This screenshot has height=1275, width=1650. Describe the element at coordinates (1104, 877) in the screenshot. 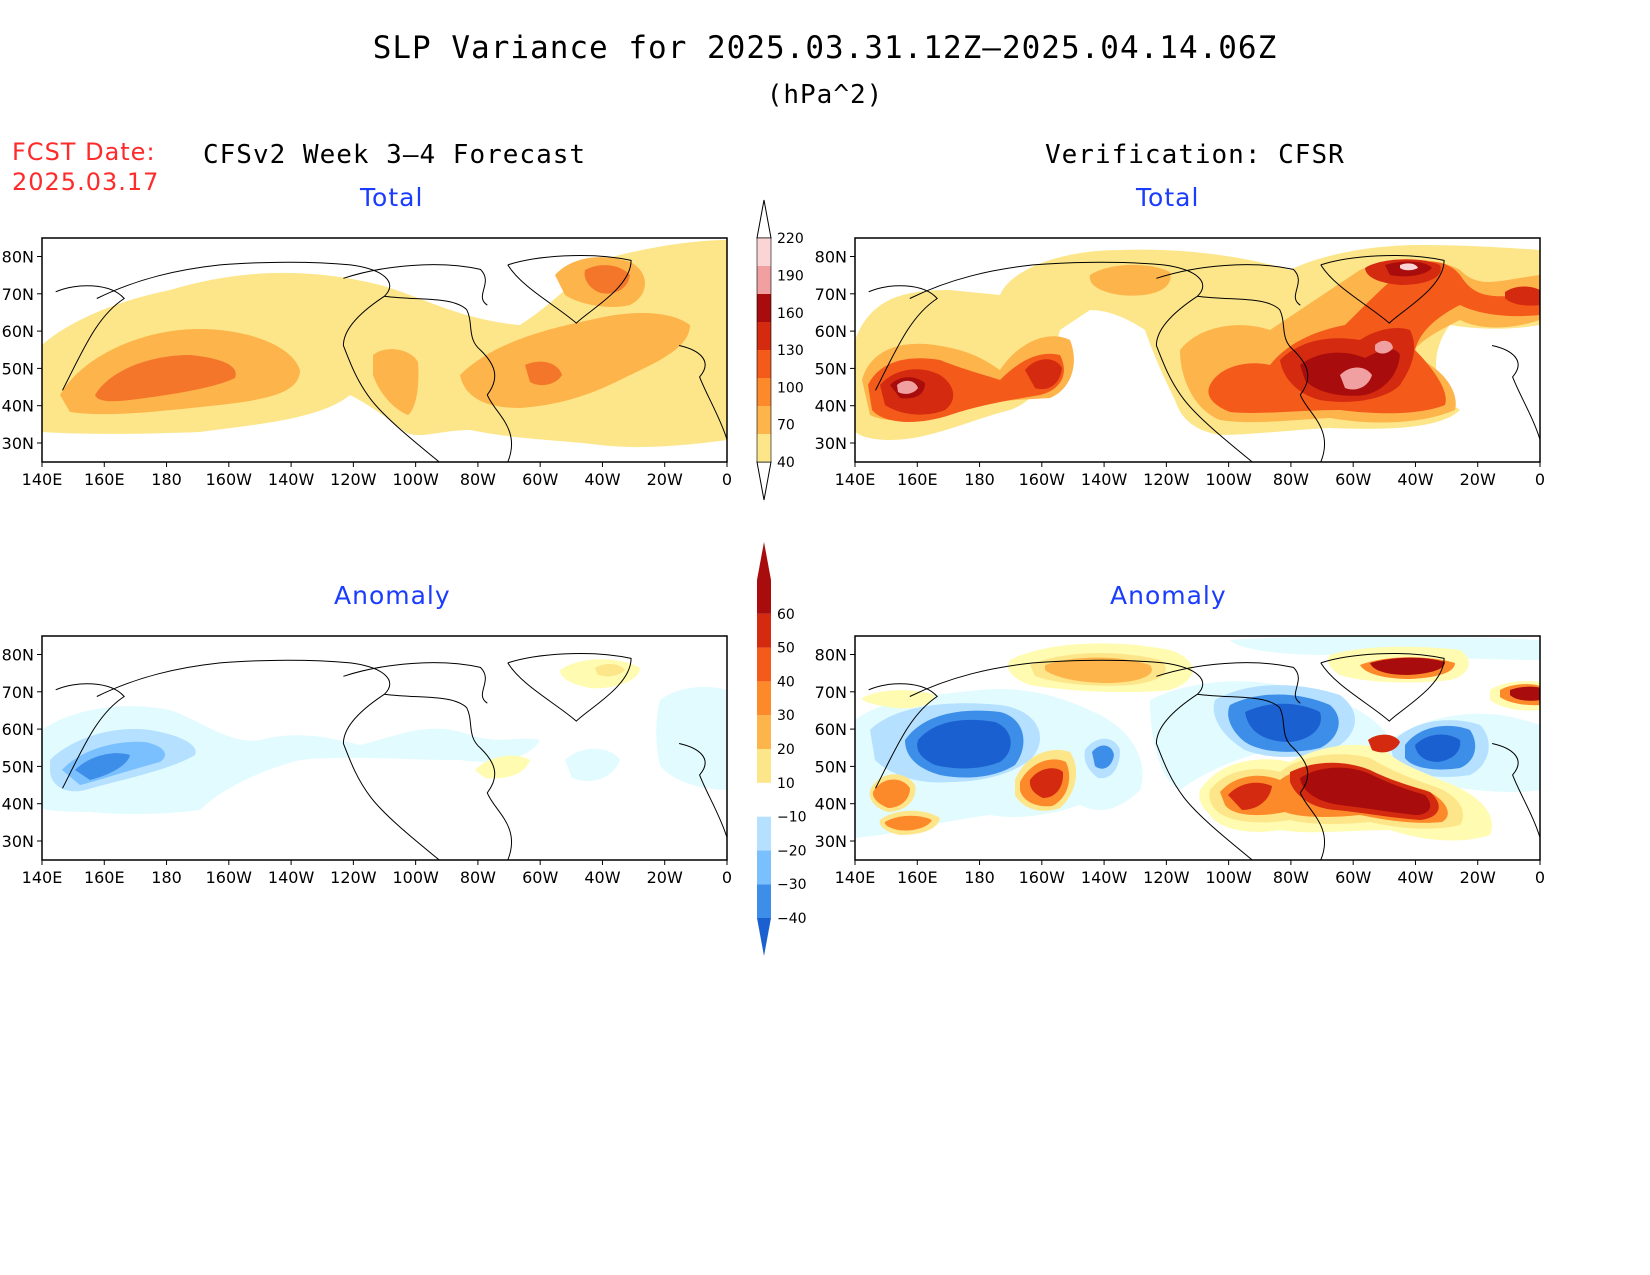

I see `lon-tick-label: 140W` at that location.